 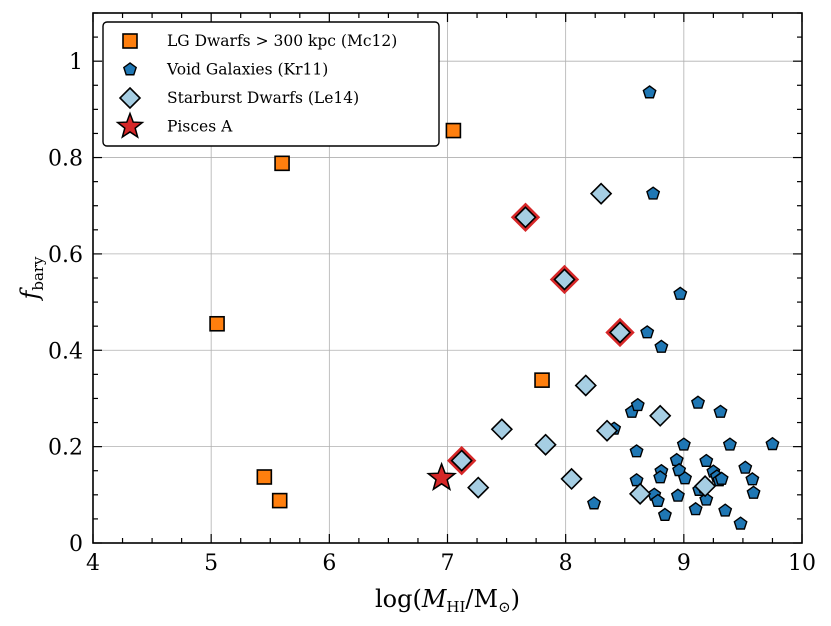 I want to click on legend-marker-star, so click(x=130, y=125).